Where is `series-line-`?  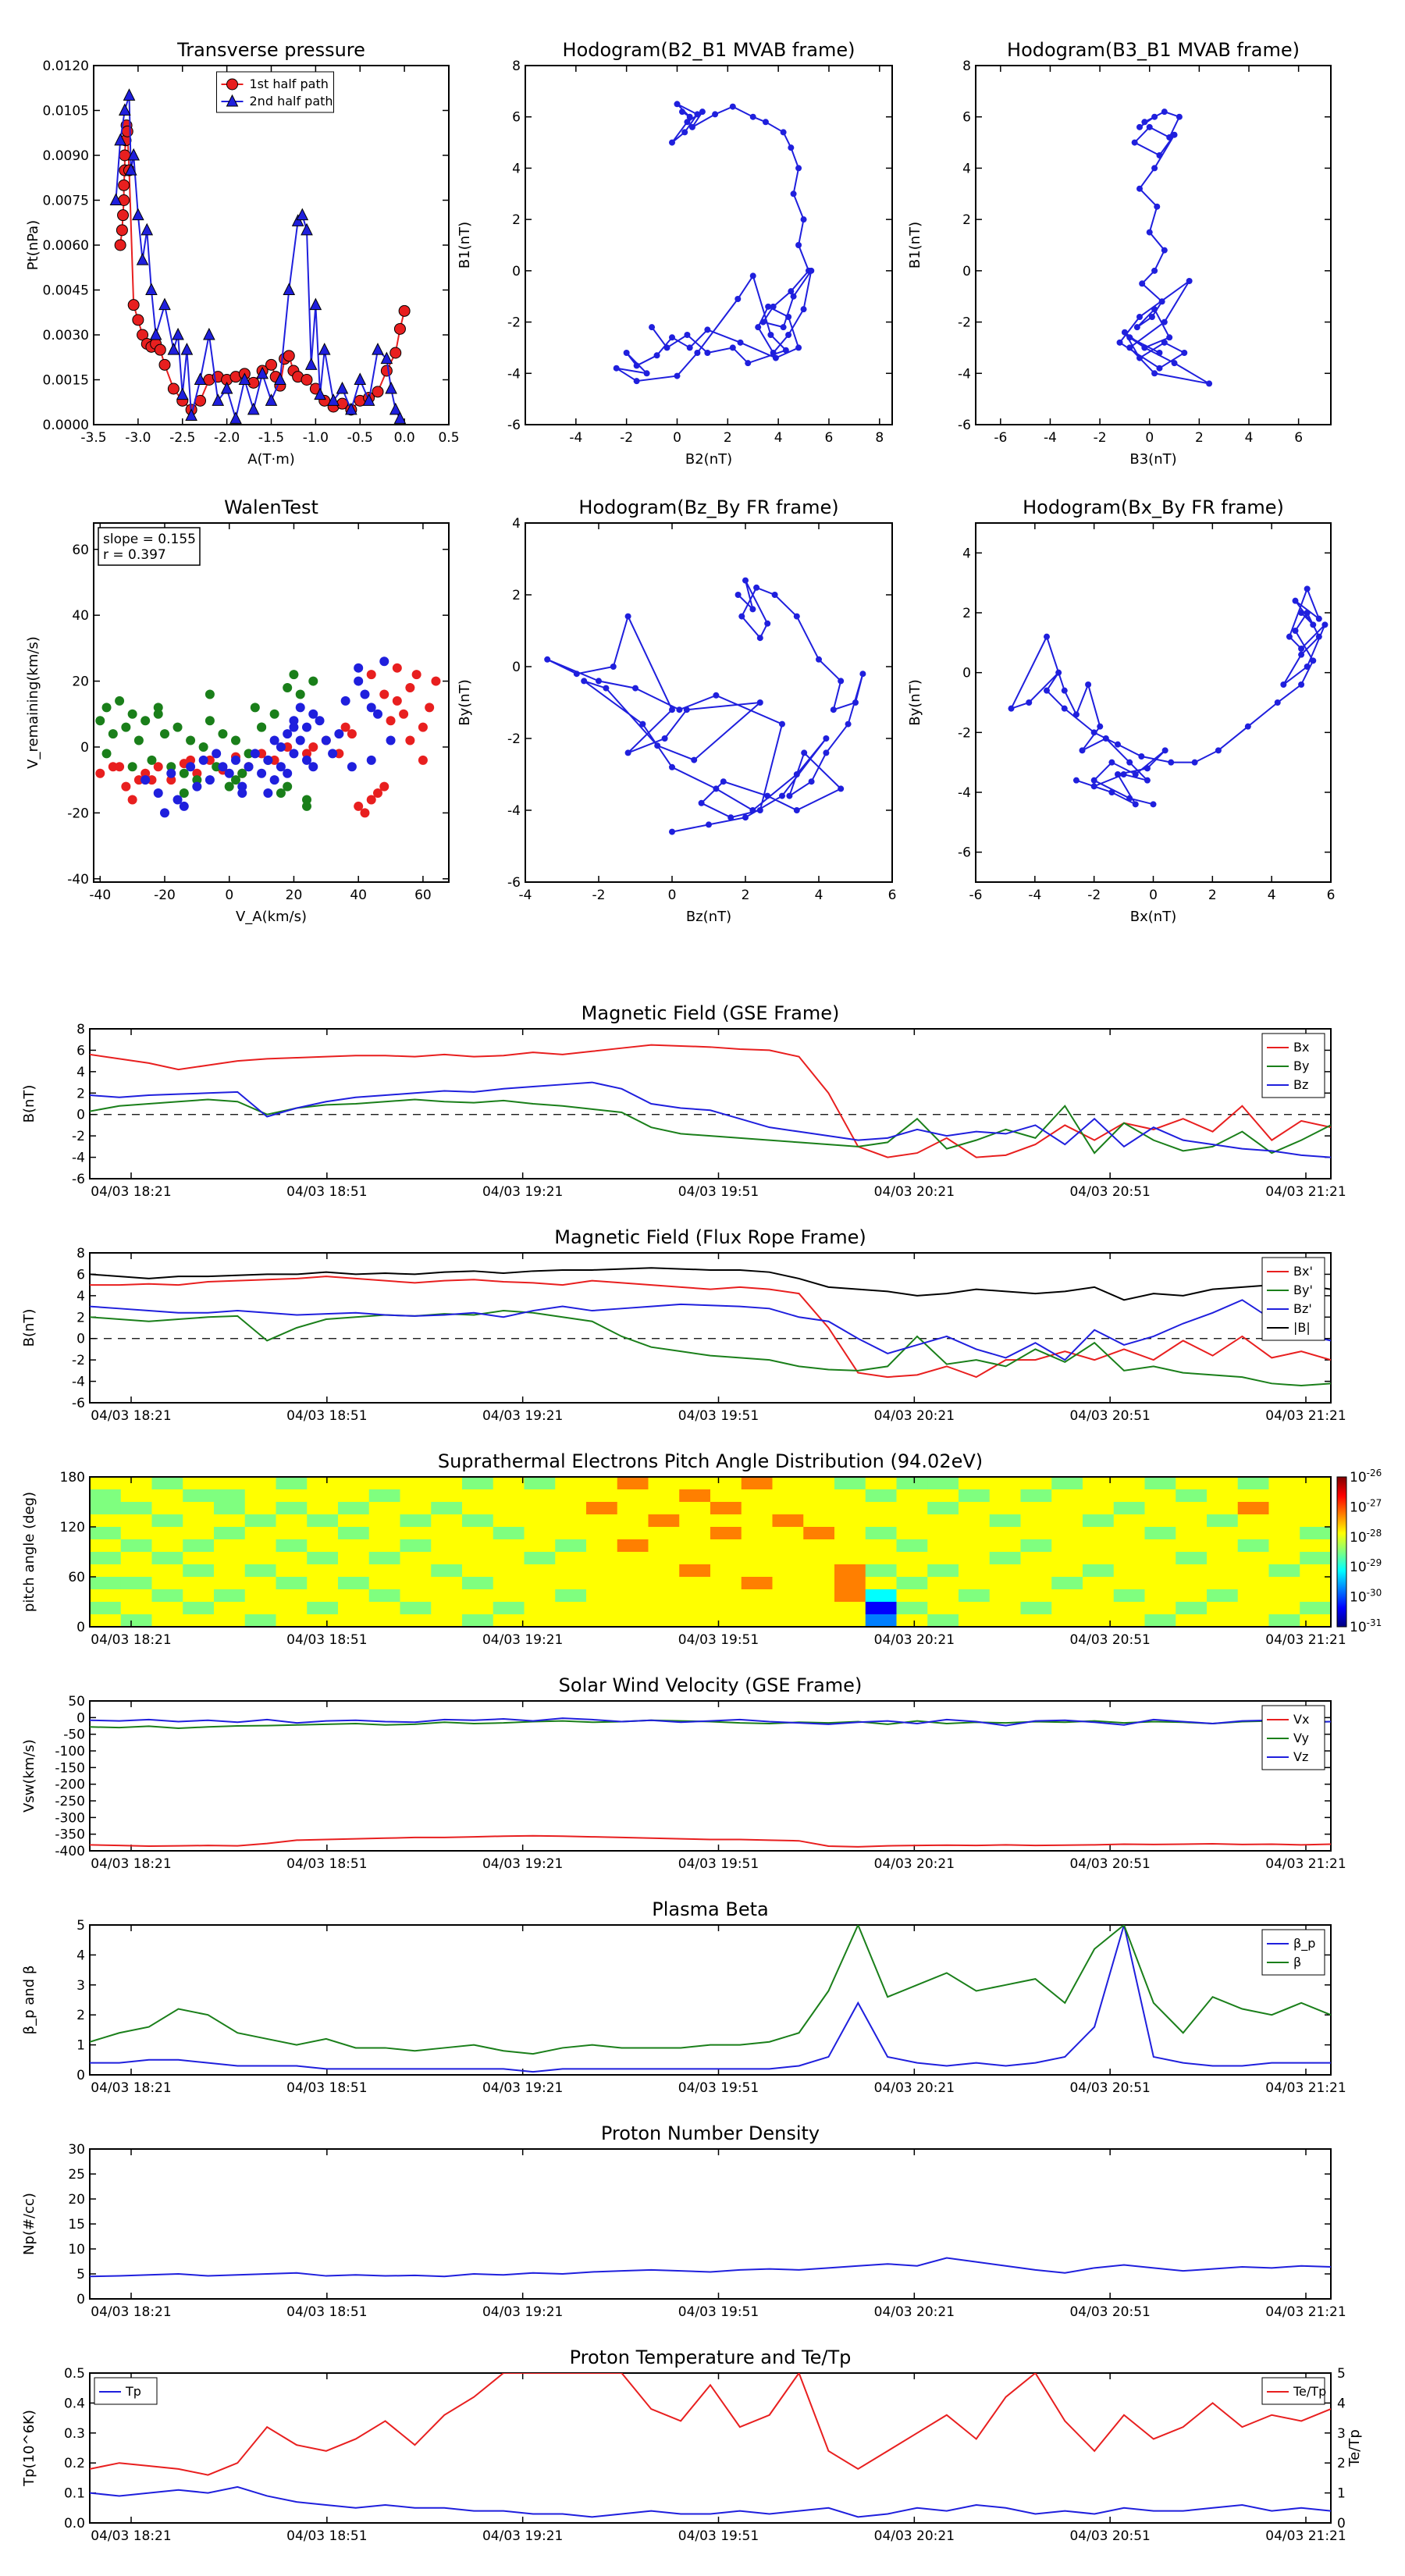
series-line- is located at coordinates (711, 1990).